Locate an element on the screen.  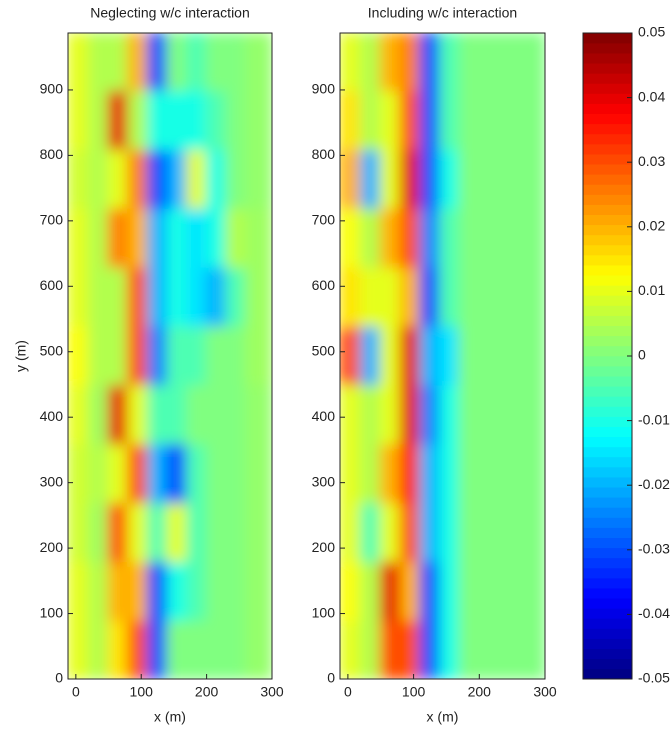
colorbar-tick-label: 0.04 is located at coordinates (651, 96).